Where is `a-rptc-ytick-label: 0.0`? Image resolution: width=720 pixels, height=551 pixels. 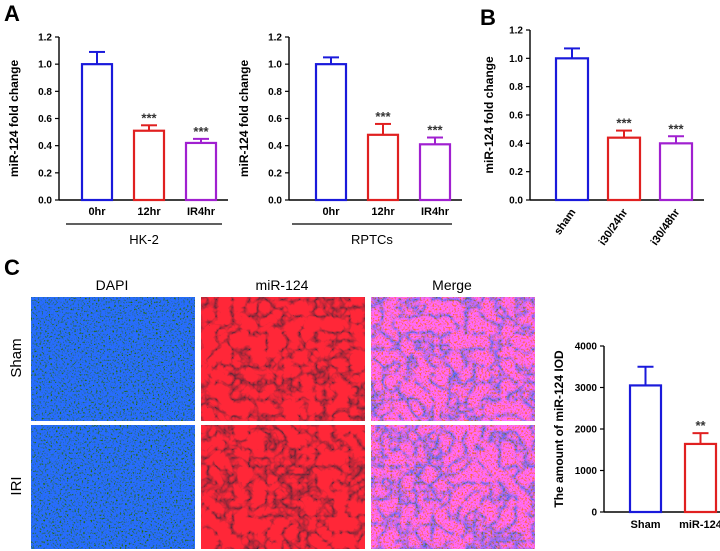 a-rptc-ytick-label: 0.0 is located at coordinates (275, 201).